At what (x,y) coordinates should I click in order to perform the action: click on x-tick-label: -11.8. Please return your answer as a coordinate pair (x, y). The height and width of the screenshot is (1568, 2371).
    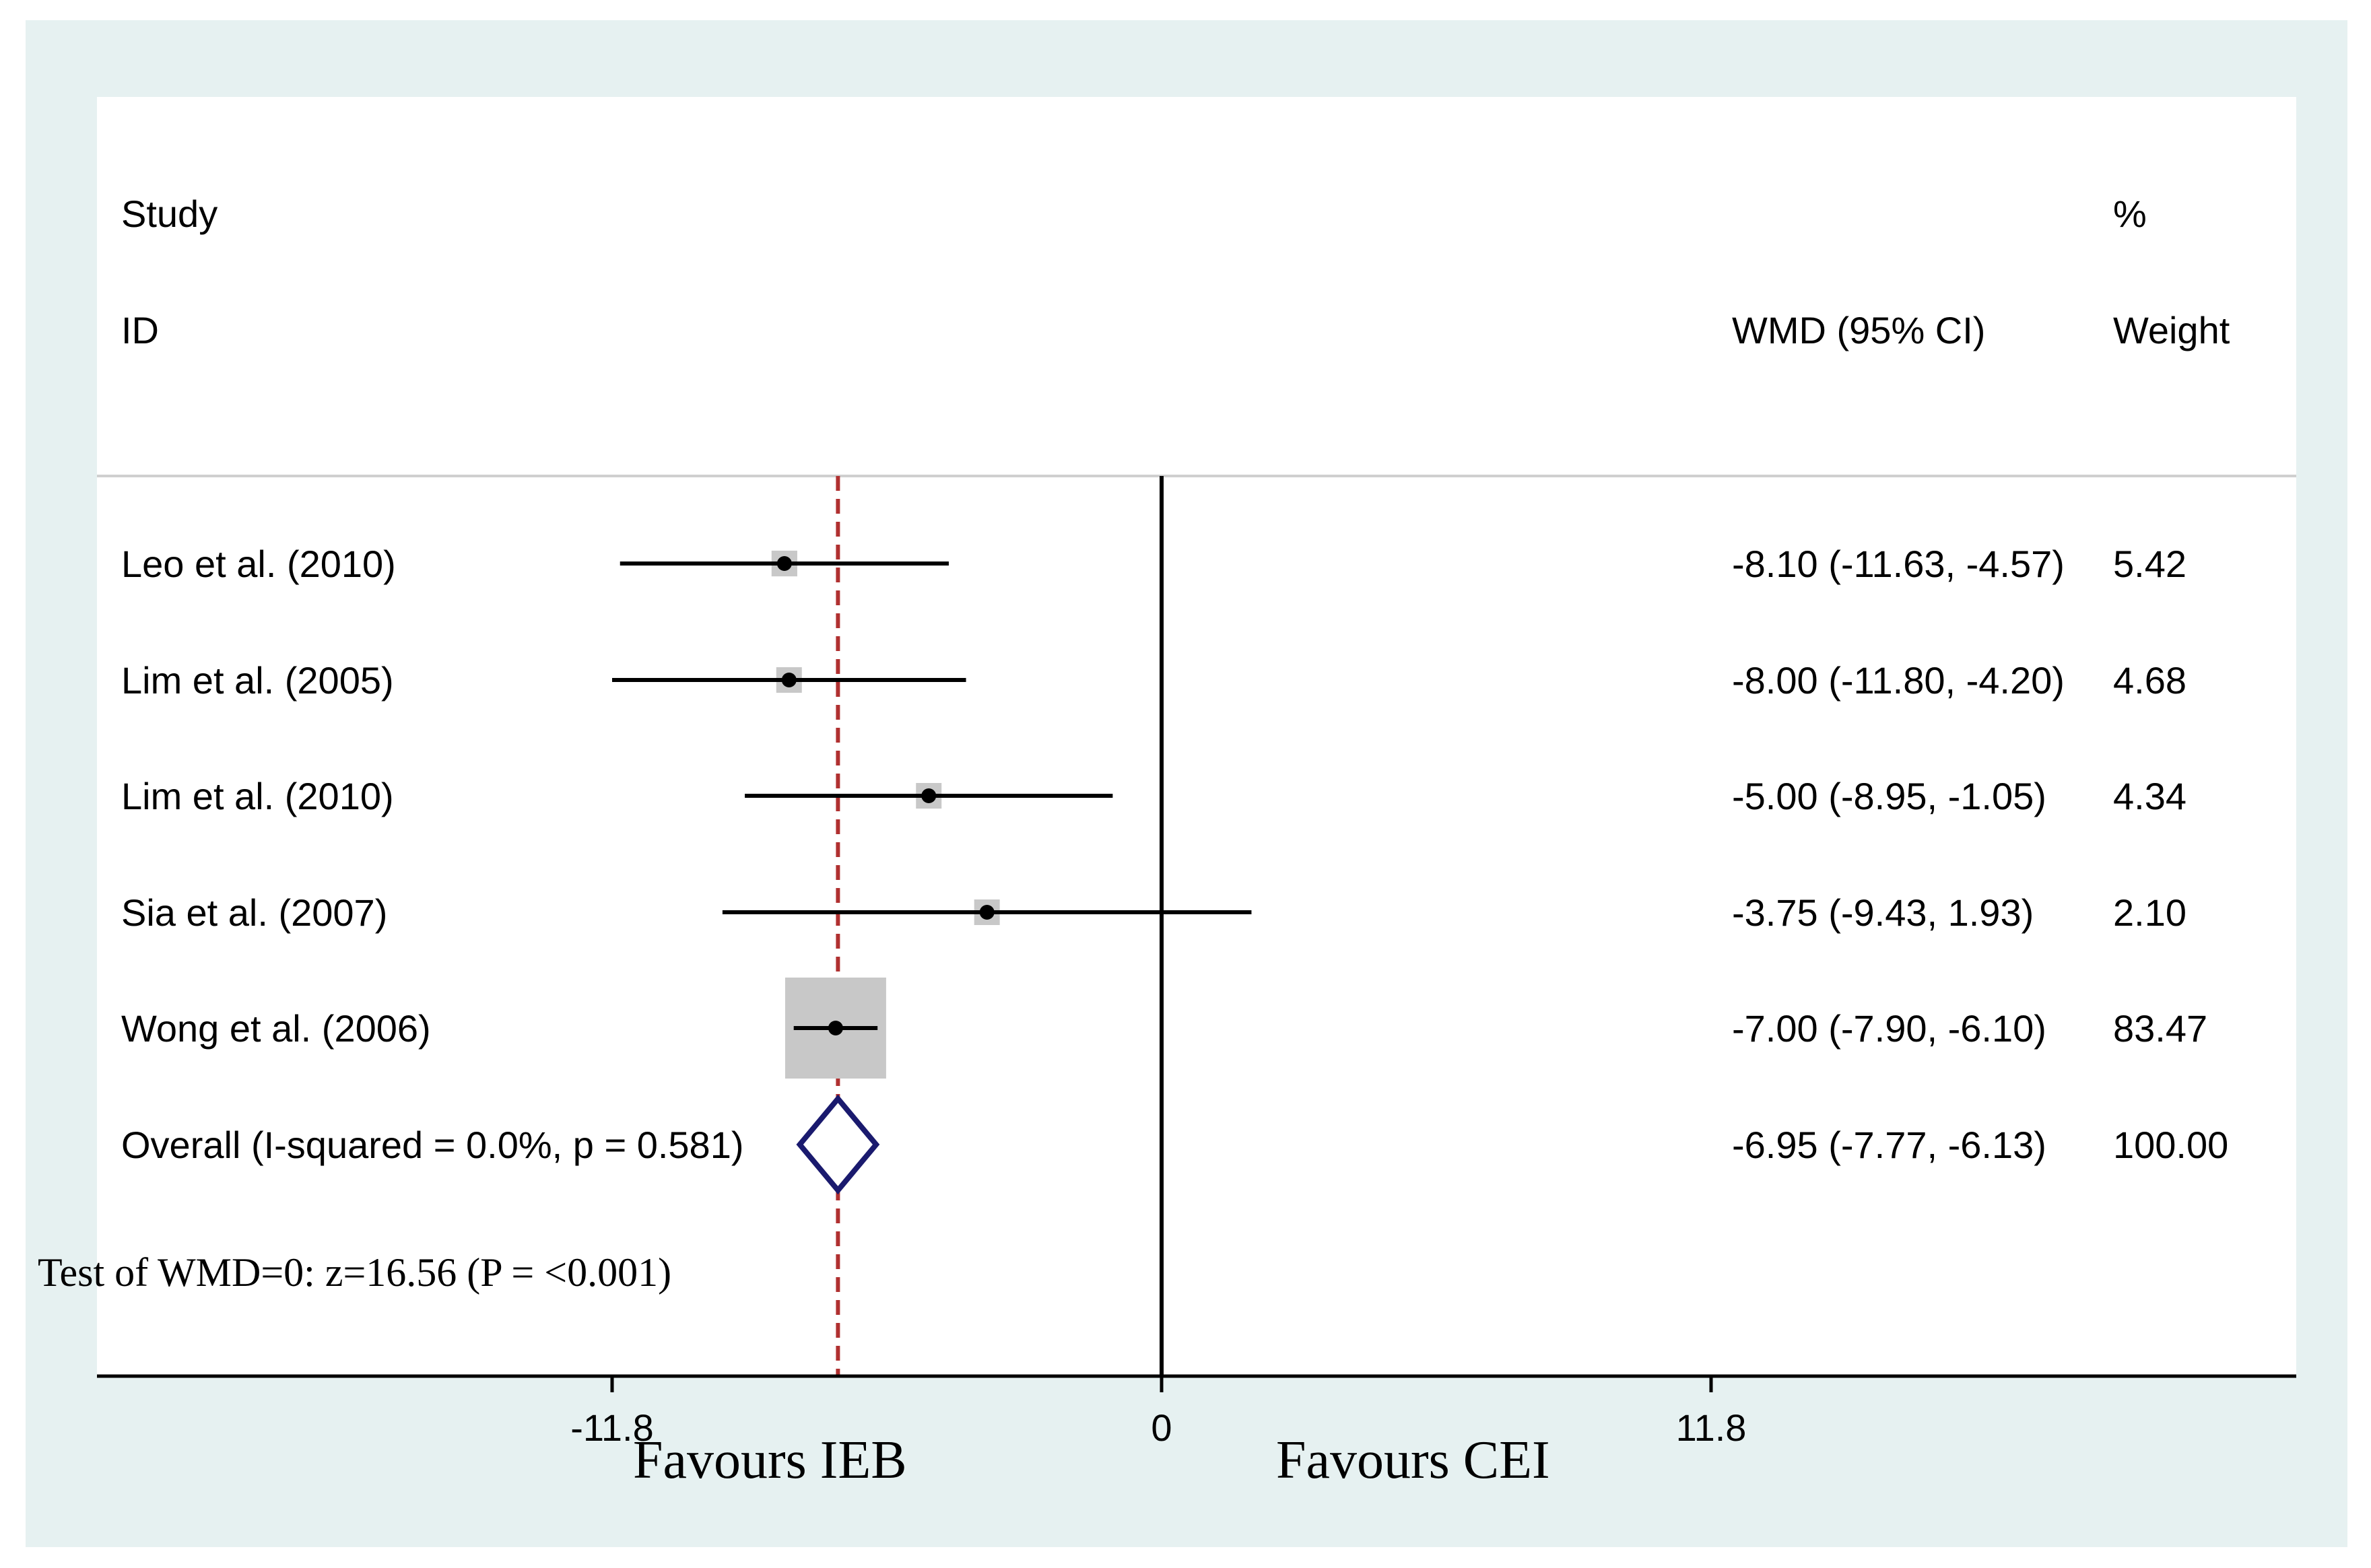
    Looking at the image, I should click on (611, 1427).